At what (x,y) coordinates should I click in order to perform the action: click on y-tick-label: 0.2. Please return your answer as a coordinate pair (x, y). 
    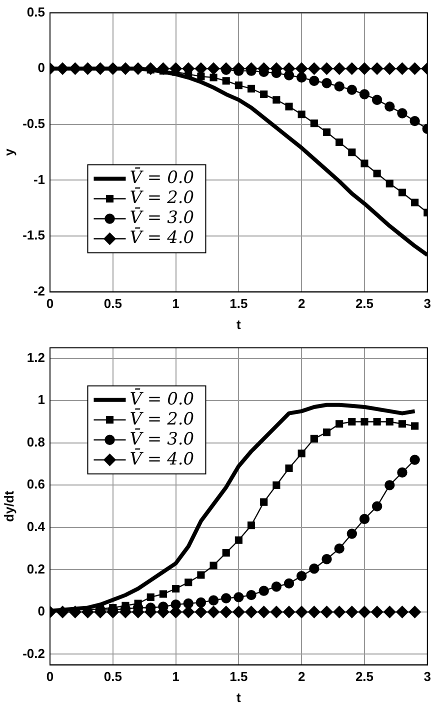
    Looking at the image, I should click on (35, 568).